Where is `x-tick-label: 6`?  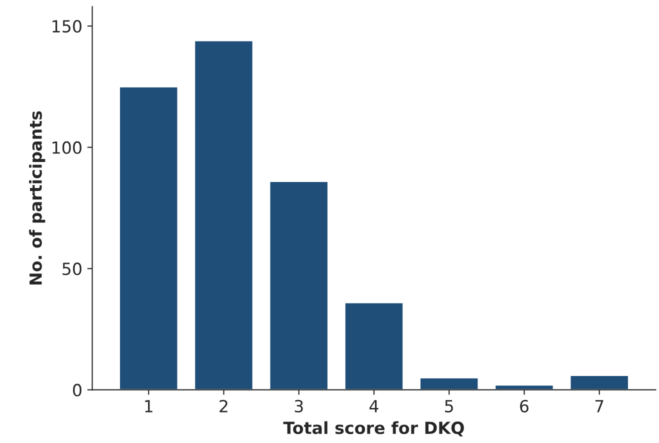
x-tick-label: 6 is located at coordinates (524, 406).